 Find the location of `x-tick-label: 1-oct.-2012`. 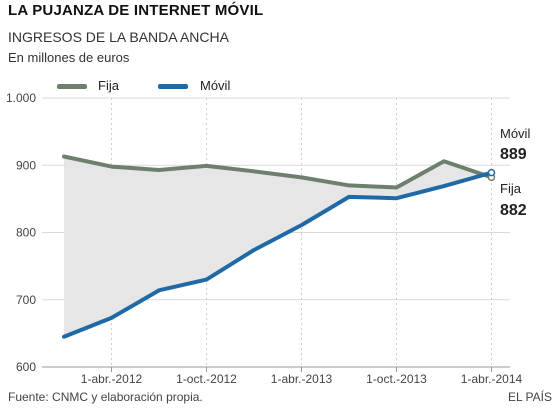

x-tick-label: 1-oct.-2012 is located at coordinates (206, 379).